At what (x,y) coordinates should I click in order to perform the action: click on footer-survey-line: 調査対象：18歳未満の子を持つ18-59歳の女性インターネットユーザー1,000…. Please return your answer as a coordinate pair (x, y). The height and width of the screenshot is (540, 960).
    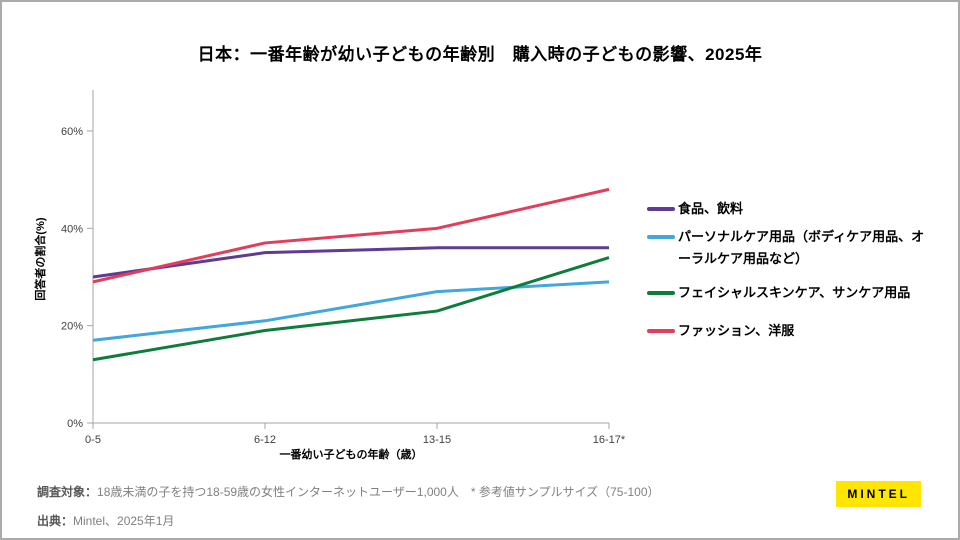
    Looking at the image, I should click on (348, 491).